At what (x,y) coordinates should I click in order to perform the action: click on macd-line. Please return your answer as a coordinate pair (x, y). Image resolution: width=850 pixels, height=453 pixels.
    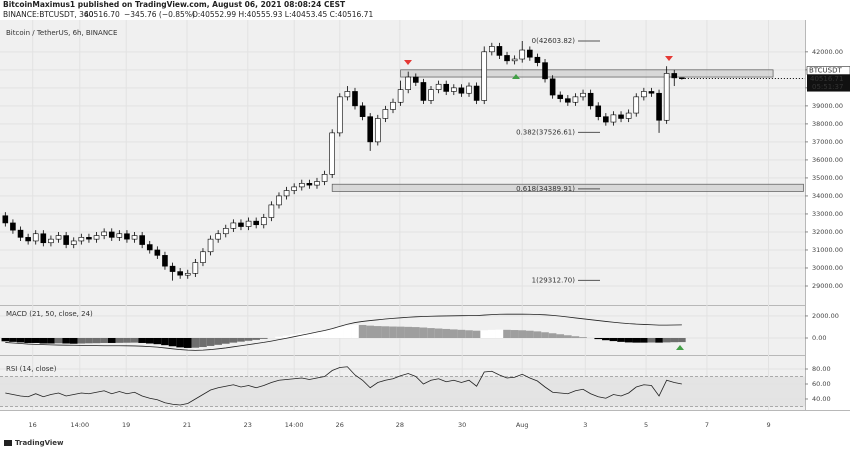
    Looking at the image, I should click on (343, 332).